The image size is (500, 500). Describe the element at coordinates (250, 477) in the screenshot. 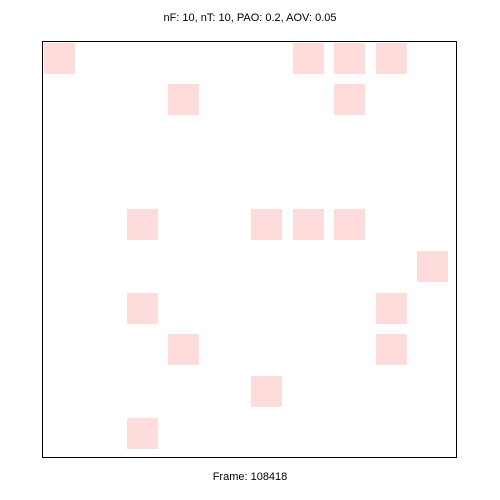

I see `frame-counter: Frame: 108418` at that location.